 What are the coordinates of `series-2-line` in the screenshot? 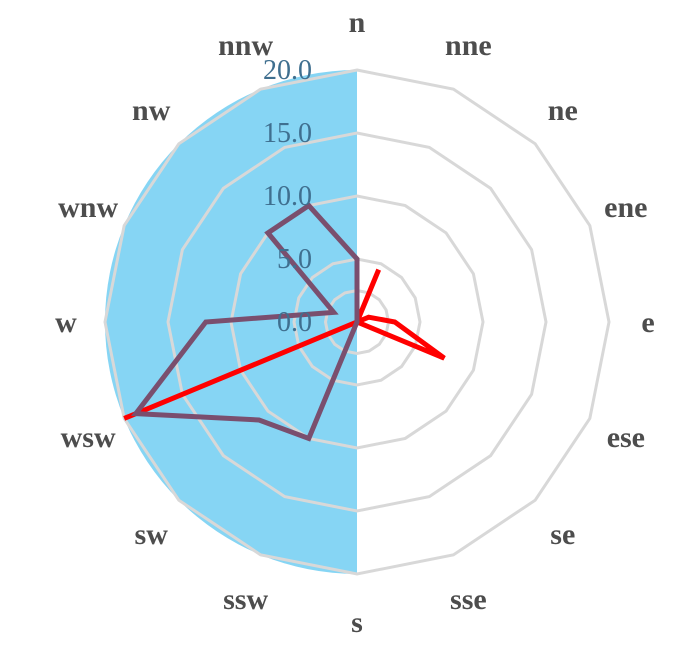 It's located at (245, 322).